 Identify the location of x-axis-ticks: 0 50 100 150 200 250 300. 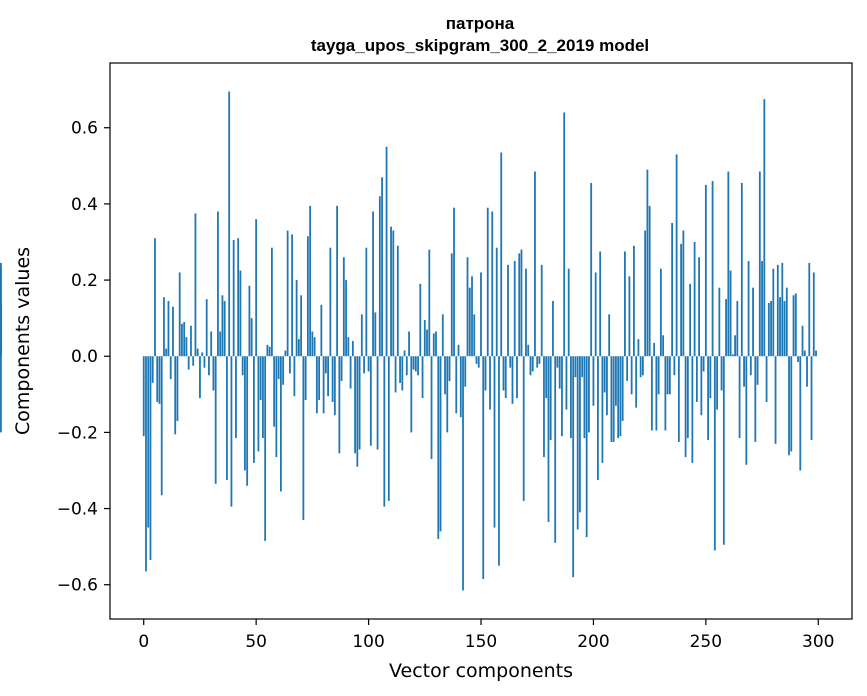
(486, 635).